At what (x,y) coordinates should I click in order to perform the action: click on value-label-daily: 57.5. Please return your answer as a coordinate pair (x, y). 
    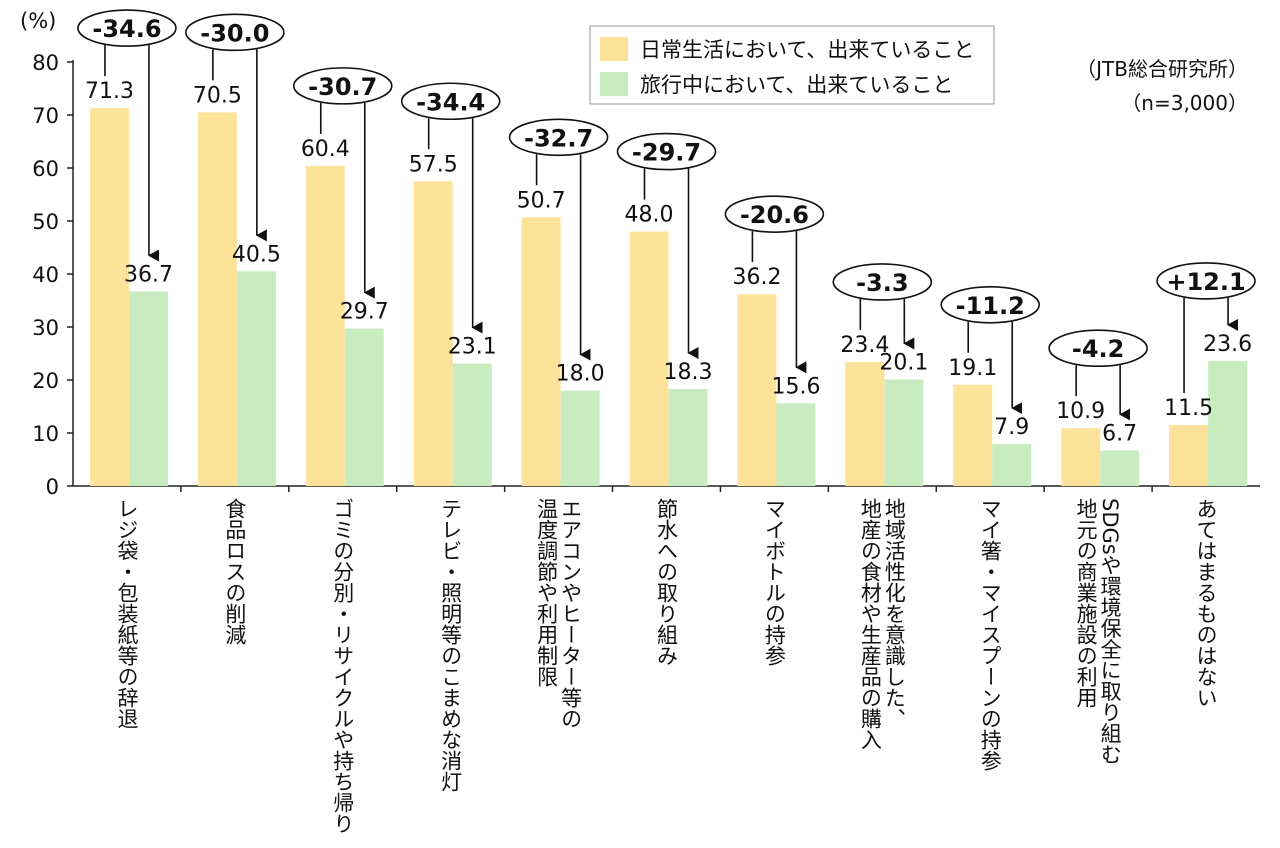
    Looking at the image, I should click on (433, 164).